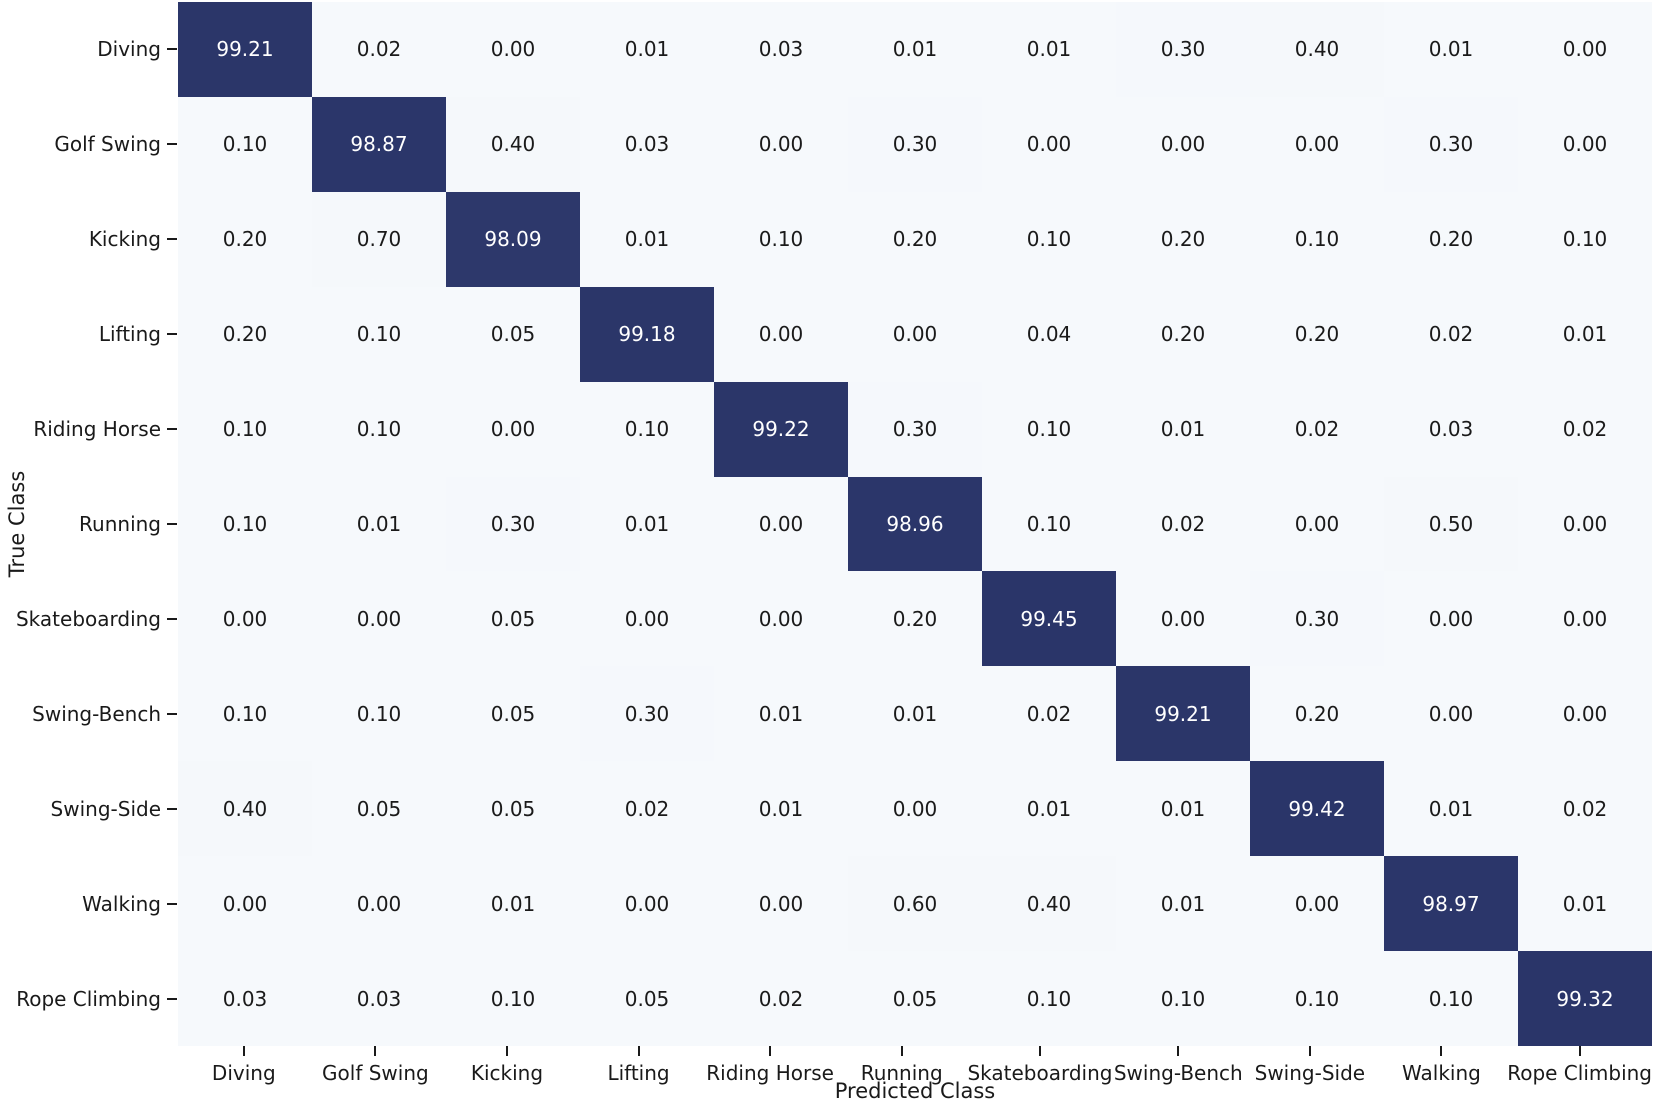  I want to click on matrix-cell: 99.45, so click(1049, 619).